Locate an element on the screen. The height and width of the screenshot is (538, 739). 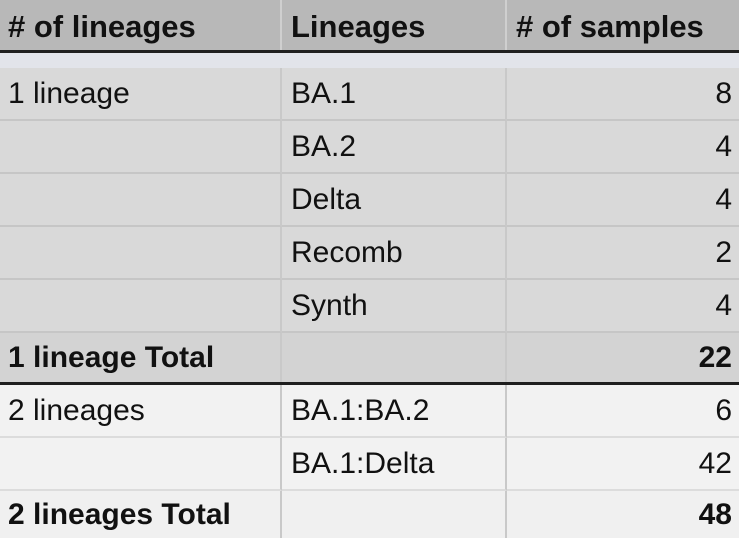
total-row: 2 lineages Total 48 is located at coordinates (369, 514).